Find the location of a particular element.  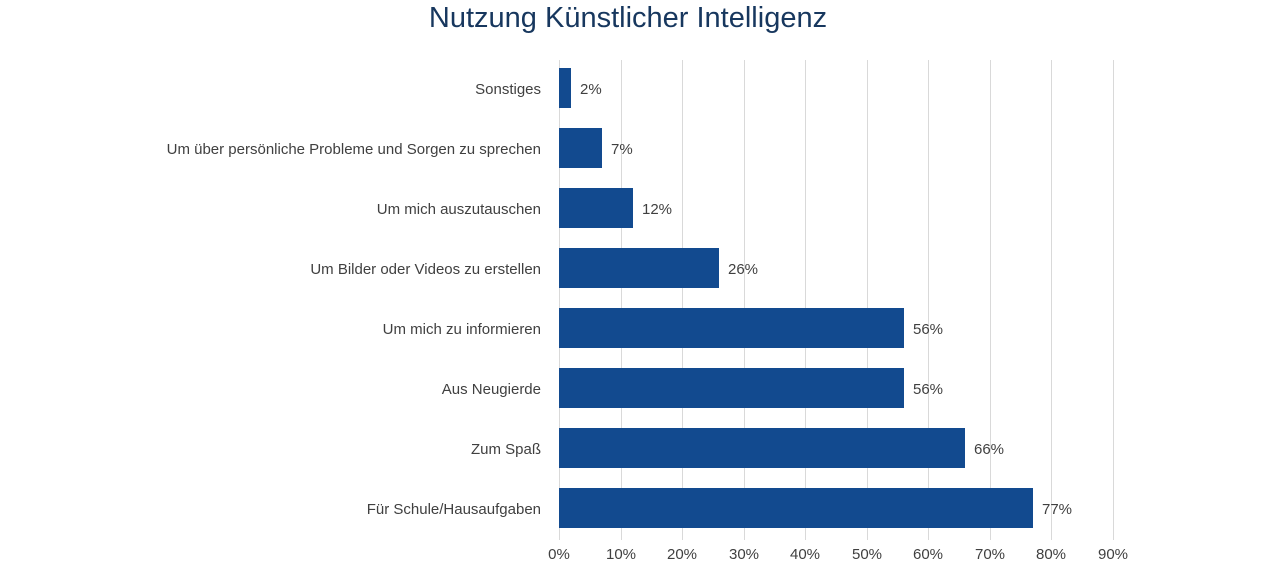

chart-title: Nutzung Künstlicher Intelligenz is located at coordinates (628, 18).